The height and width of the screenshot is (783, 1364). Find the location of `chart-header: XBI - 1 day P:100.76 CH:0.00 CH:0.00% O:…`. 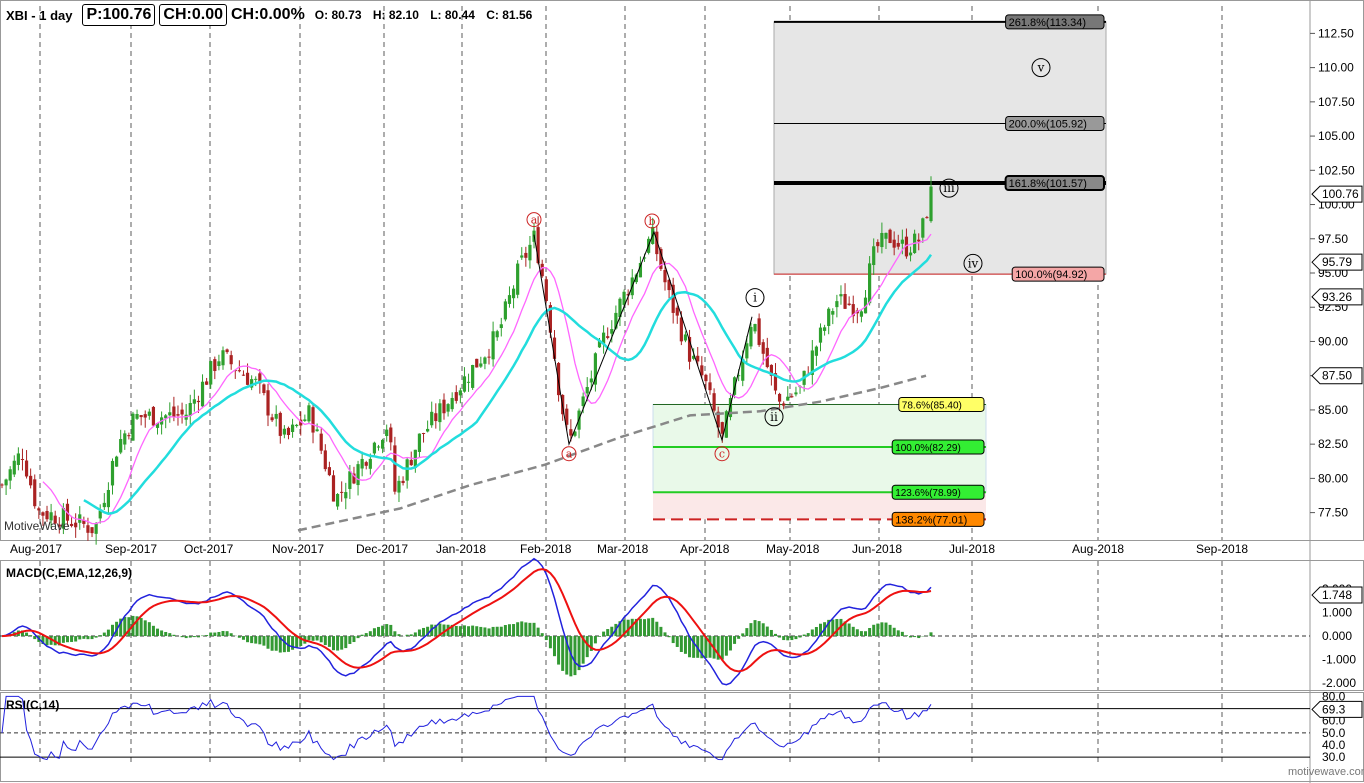

chart-header: XBI - 1 day P:100.76 CH:0.00 CH:0.00% O:… is located at coordinates (273, 15).